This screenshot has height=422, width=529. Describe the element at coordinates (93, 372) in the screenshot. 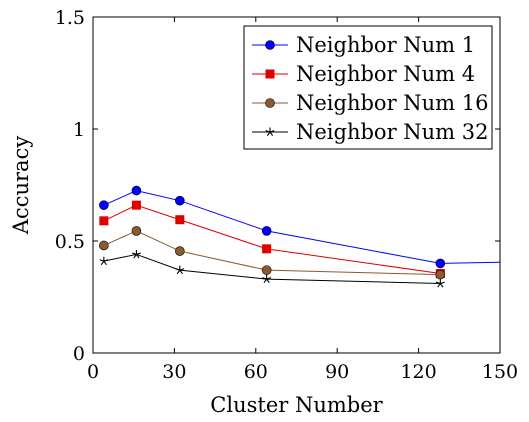

I see `x-tick-label: 0` at that location.